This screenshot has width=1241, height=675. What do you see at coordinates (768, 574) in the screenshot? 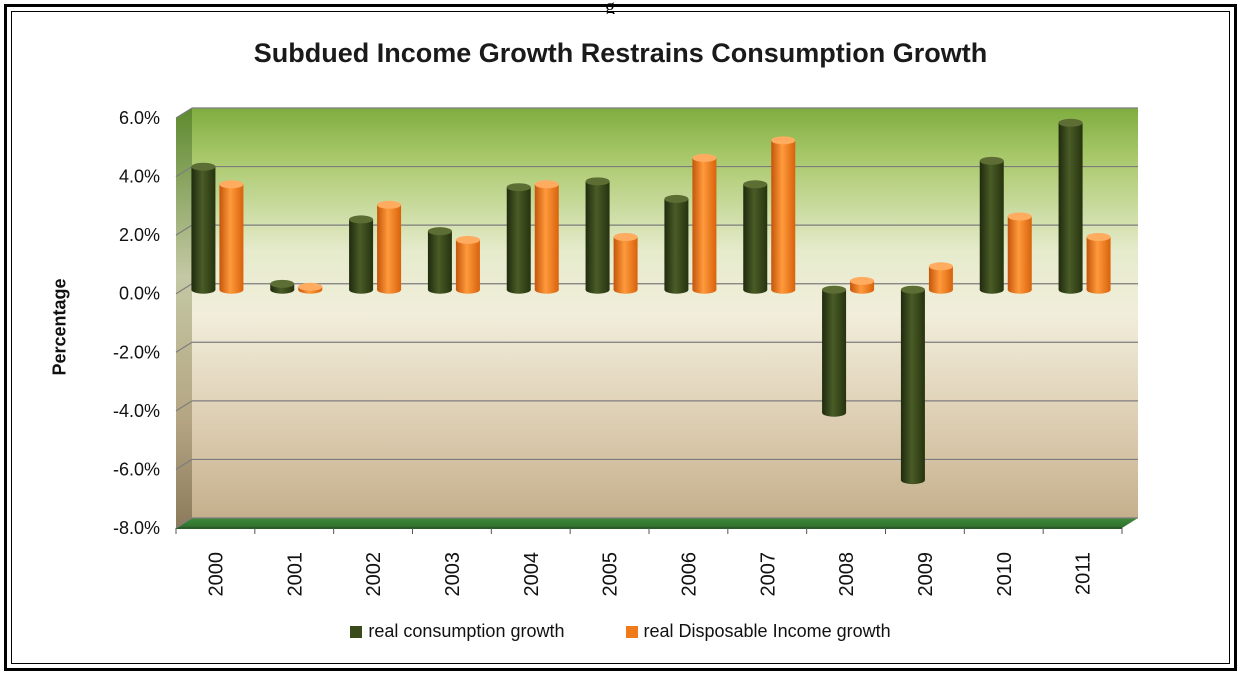
I see `x-tick-label: 2007` at bounding box center [768, 574].